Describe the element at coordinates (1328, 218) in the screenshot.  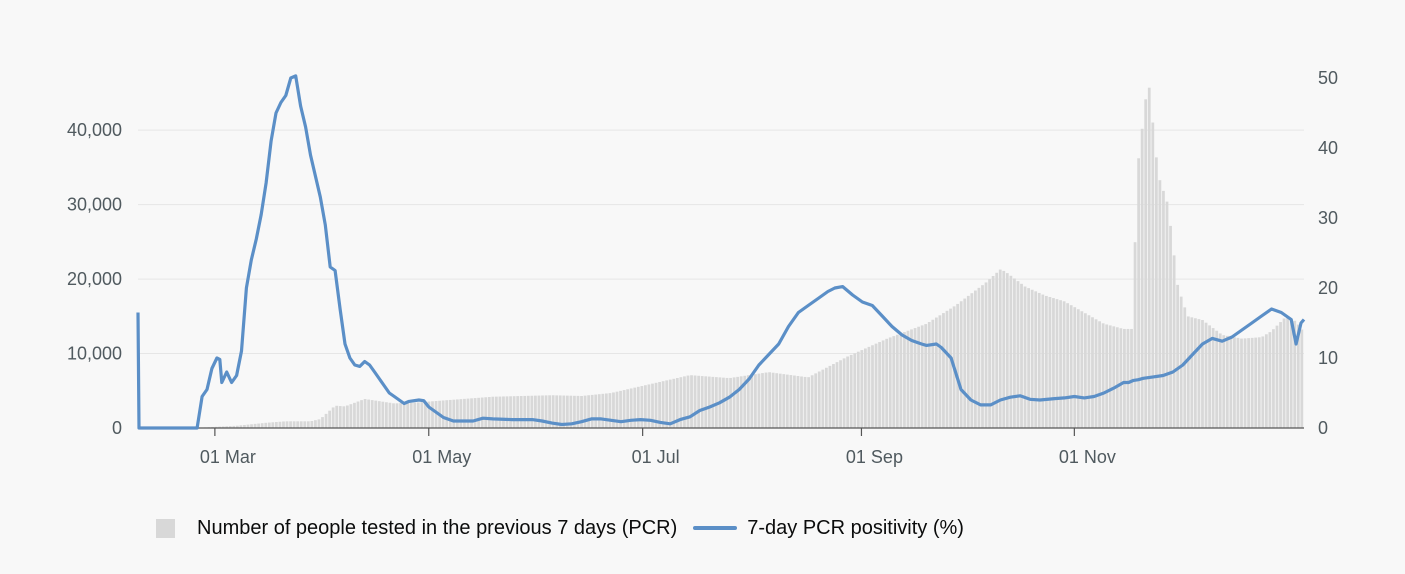
I see `y-right-tick-label: 30` at that location.